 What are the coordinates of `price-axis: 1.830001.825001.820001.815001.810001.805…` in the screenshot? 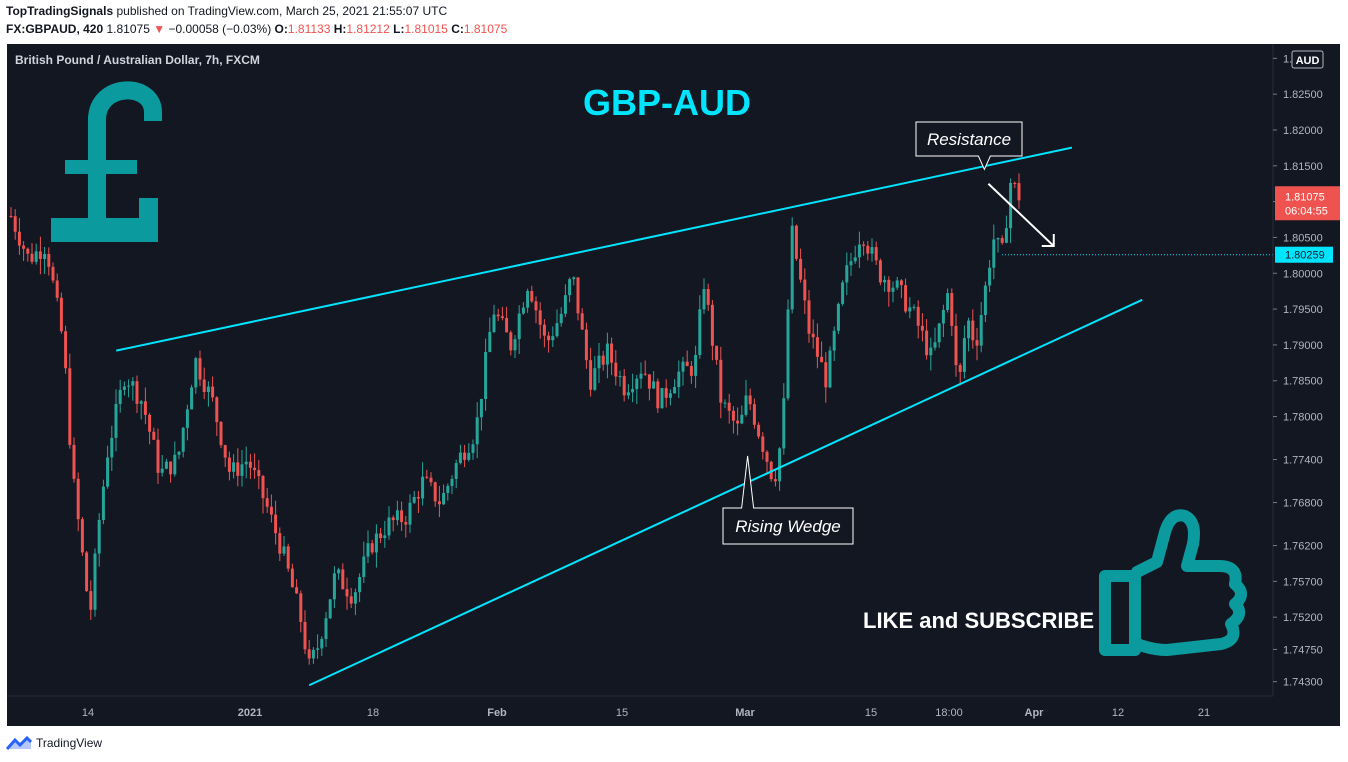 It's located at (1306, 385).